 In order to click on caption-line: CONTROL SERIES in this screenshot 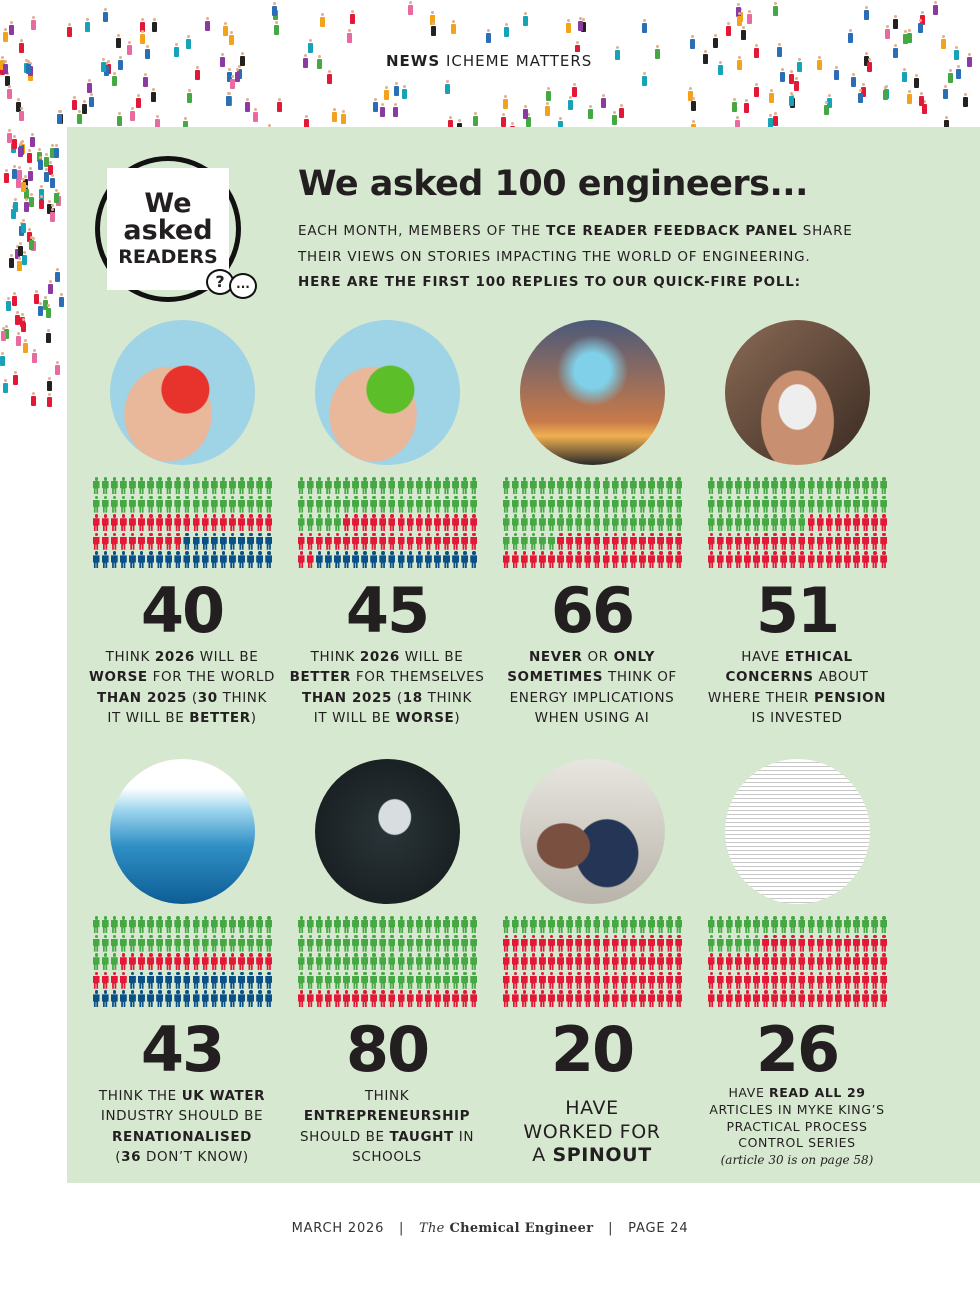, I will do `click(797, 1143)`.